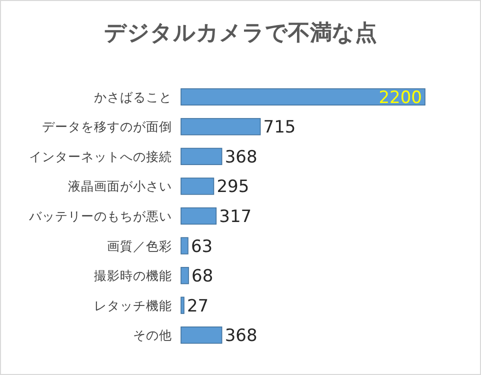 Image resolution: width=481 pixels, height=375 pixels. I want to click on y-tick-label: 画質／色彩, so click(139, 246).